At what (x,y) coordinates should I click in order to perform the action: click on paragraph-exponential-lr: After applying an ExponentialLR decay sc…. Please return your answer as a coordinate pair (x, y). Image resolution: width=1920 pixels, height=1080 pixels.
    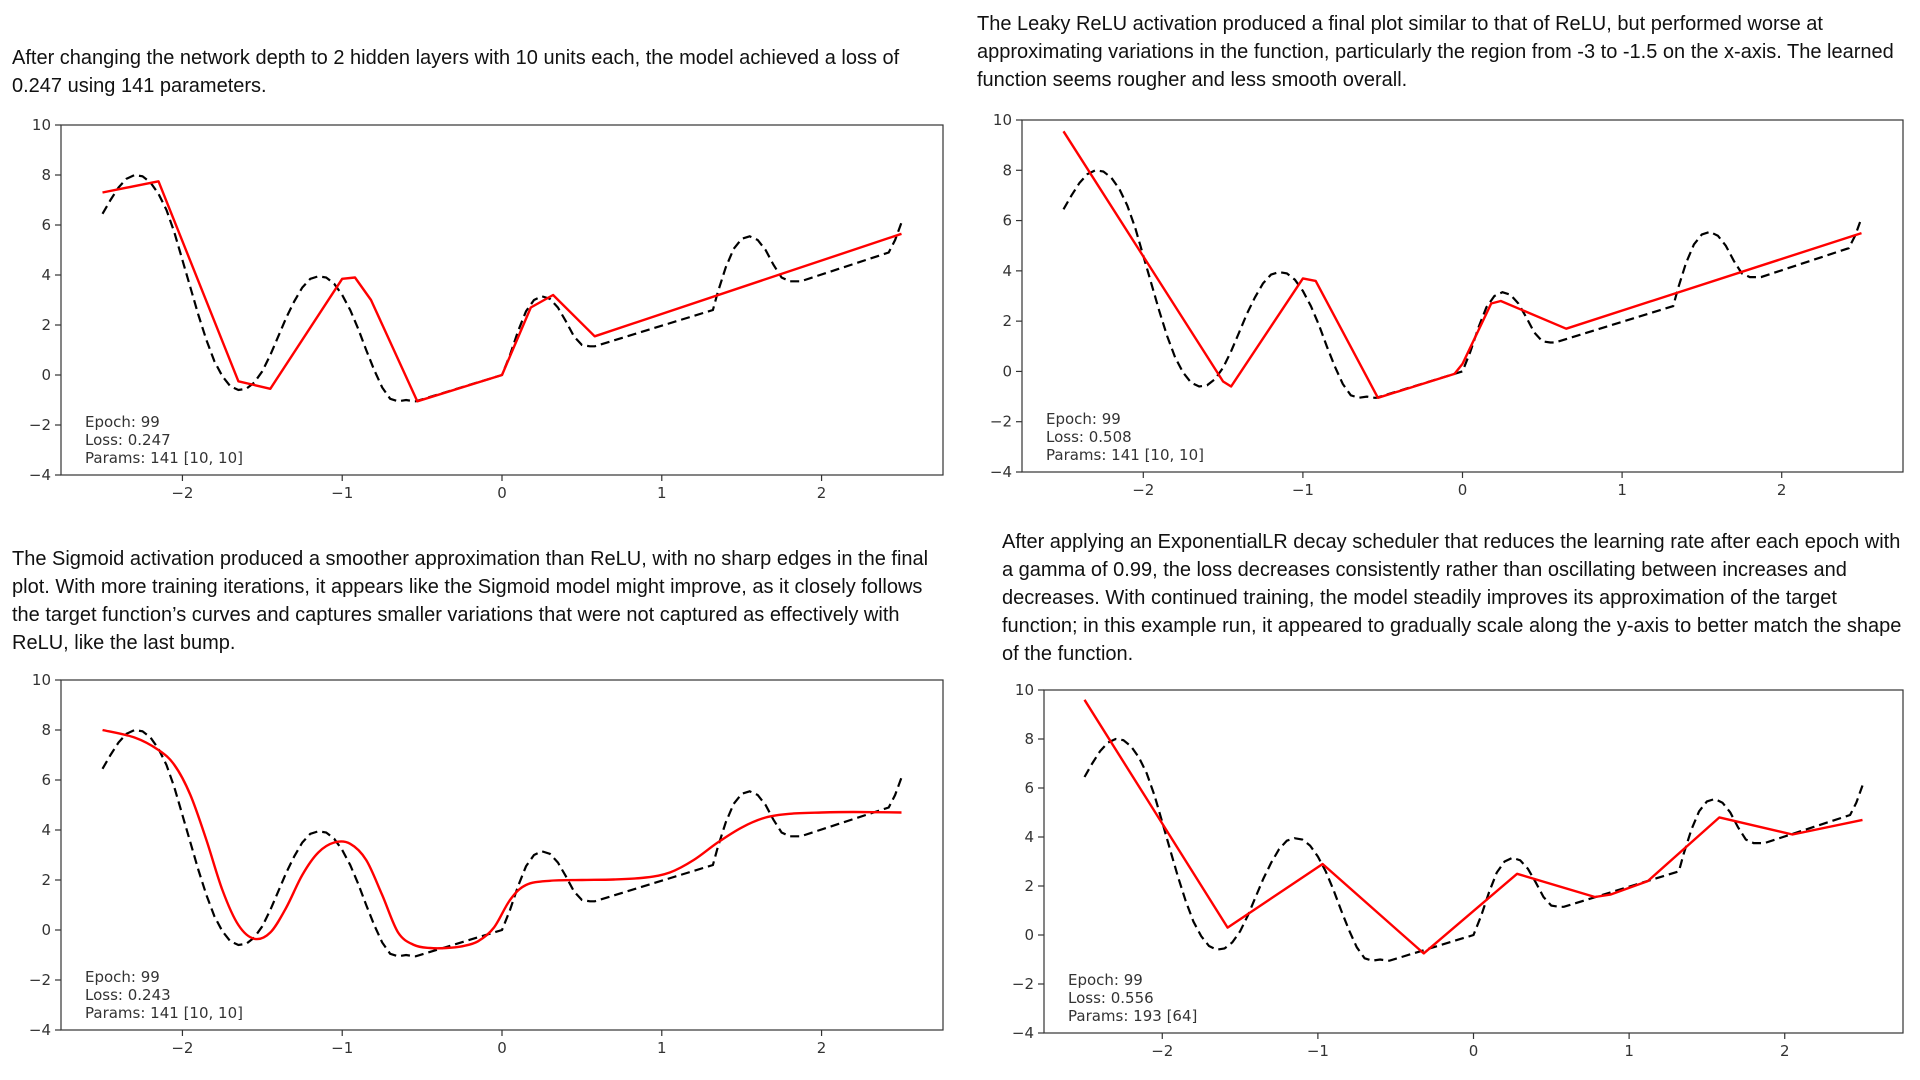
    Looking at the image, I should click on (1452, 598).